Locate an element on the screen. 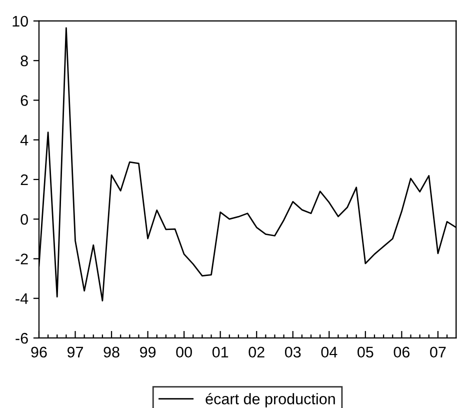  x-tick-label: 98 is located at coordinates (112, 352).